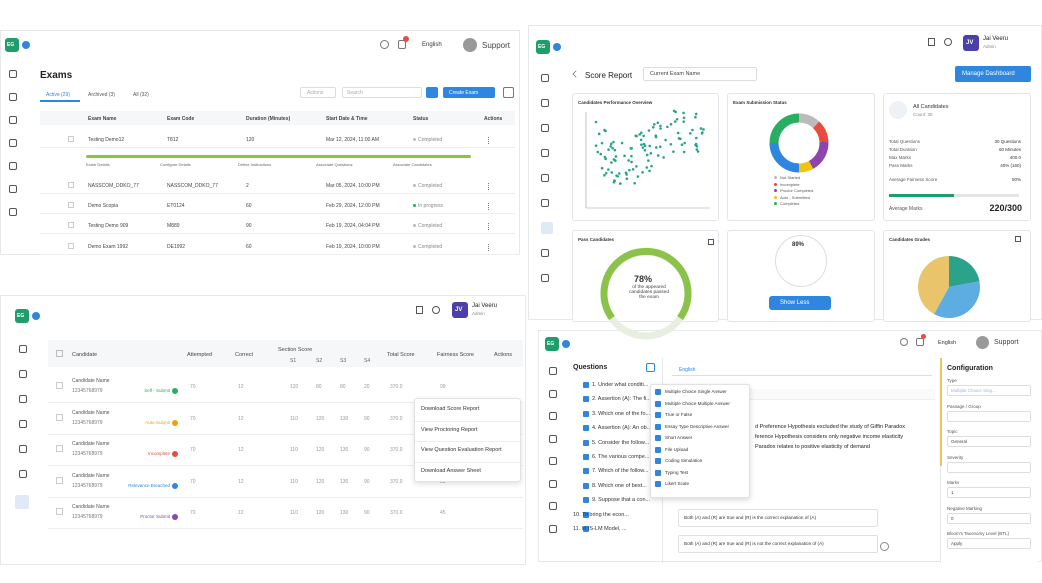 This screenshot has height=583, width=1042. I want to click on create-button, so click(469, 92).